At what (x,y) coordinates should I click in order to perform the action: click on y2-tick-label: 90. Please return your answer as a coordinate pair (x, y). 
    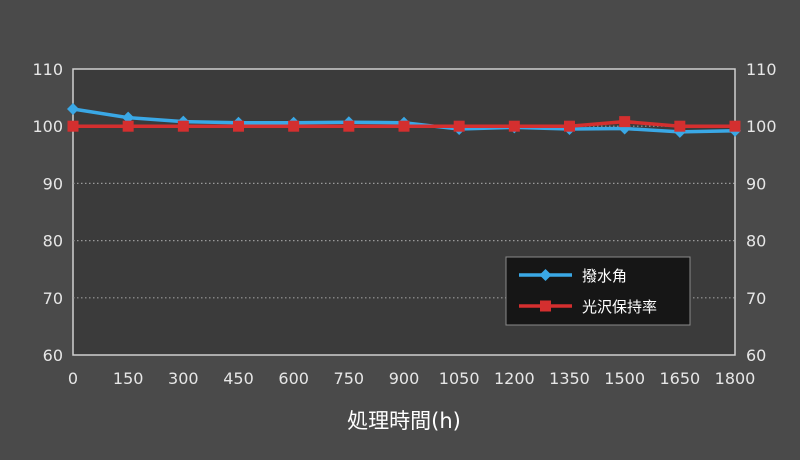
    Looking at the image, I should click on (756, 183).